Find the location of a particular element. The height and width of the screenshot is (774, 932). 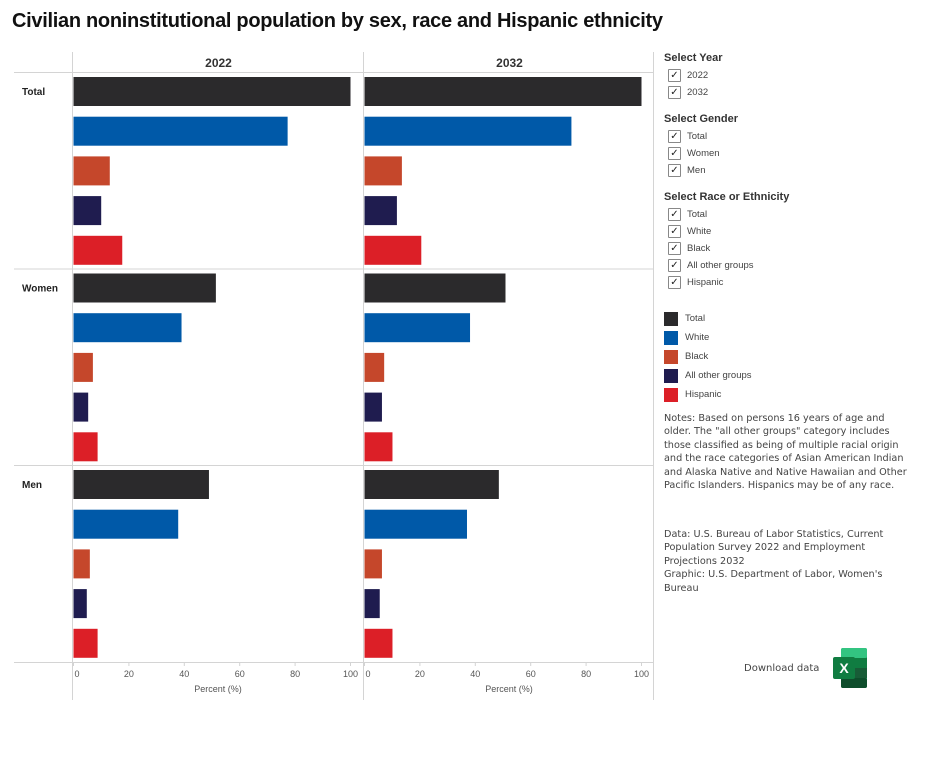

filter-option-women: ✓ Women is located at coordinates (789, 153).